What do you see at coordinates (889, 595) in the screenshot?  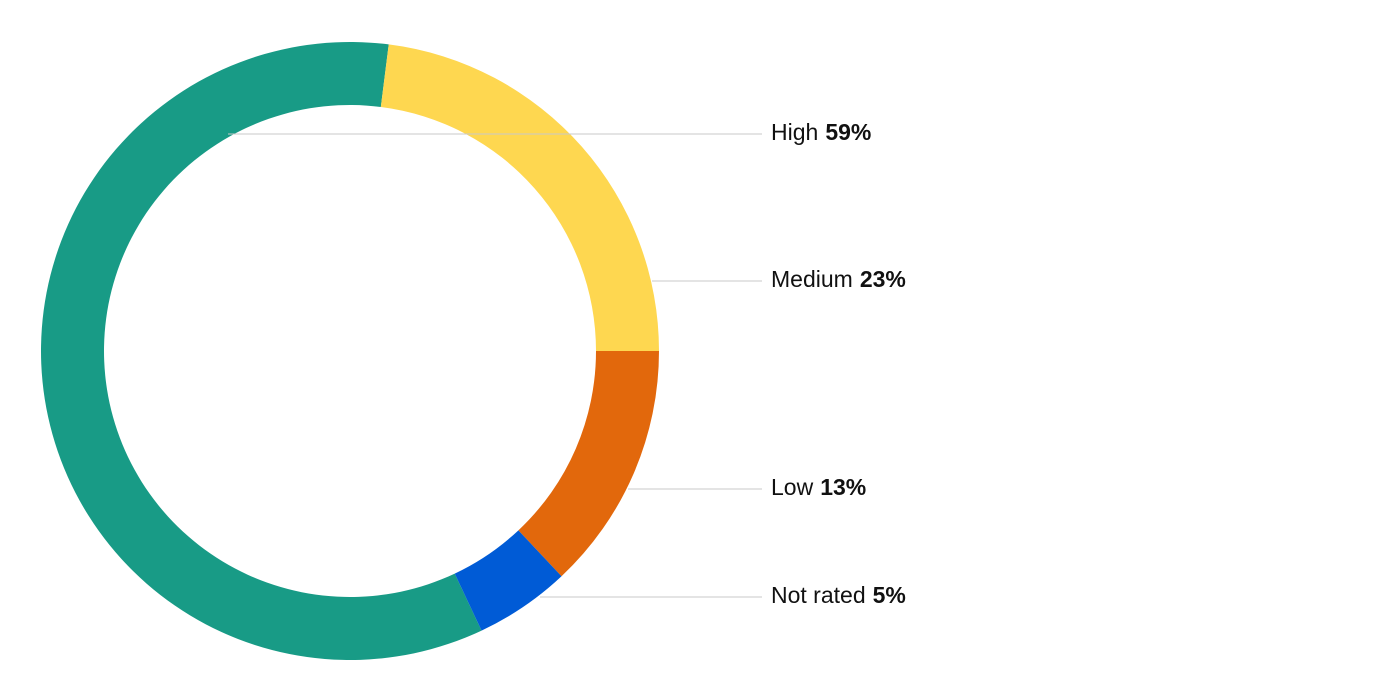 I see `value-label: 5%` at bounding box center [889, 595].